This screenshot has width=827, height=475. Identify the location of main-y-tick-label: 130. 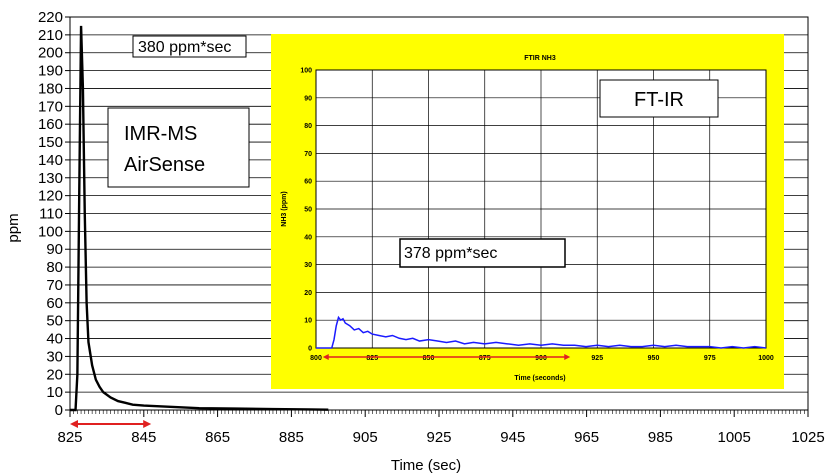
(50, 178).